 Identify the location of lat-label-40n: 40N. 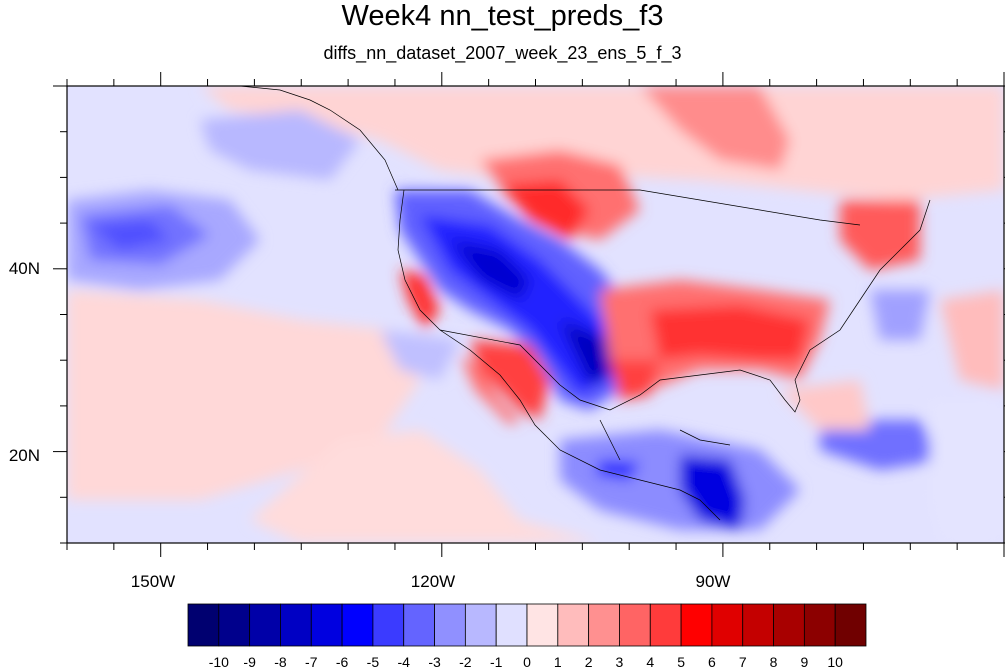
(24, 268).